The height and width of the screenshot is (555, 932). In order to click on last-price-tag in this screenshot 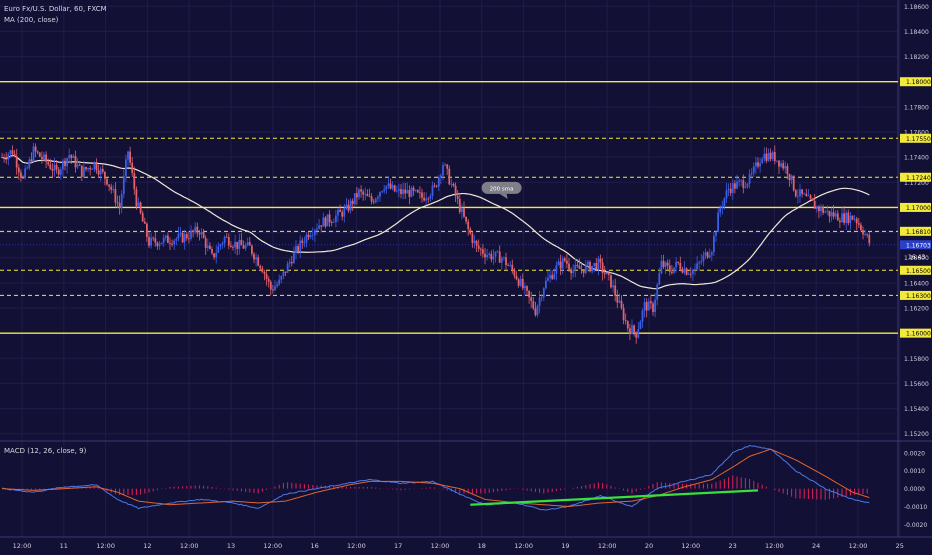, I will do `click(915, 245)`.